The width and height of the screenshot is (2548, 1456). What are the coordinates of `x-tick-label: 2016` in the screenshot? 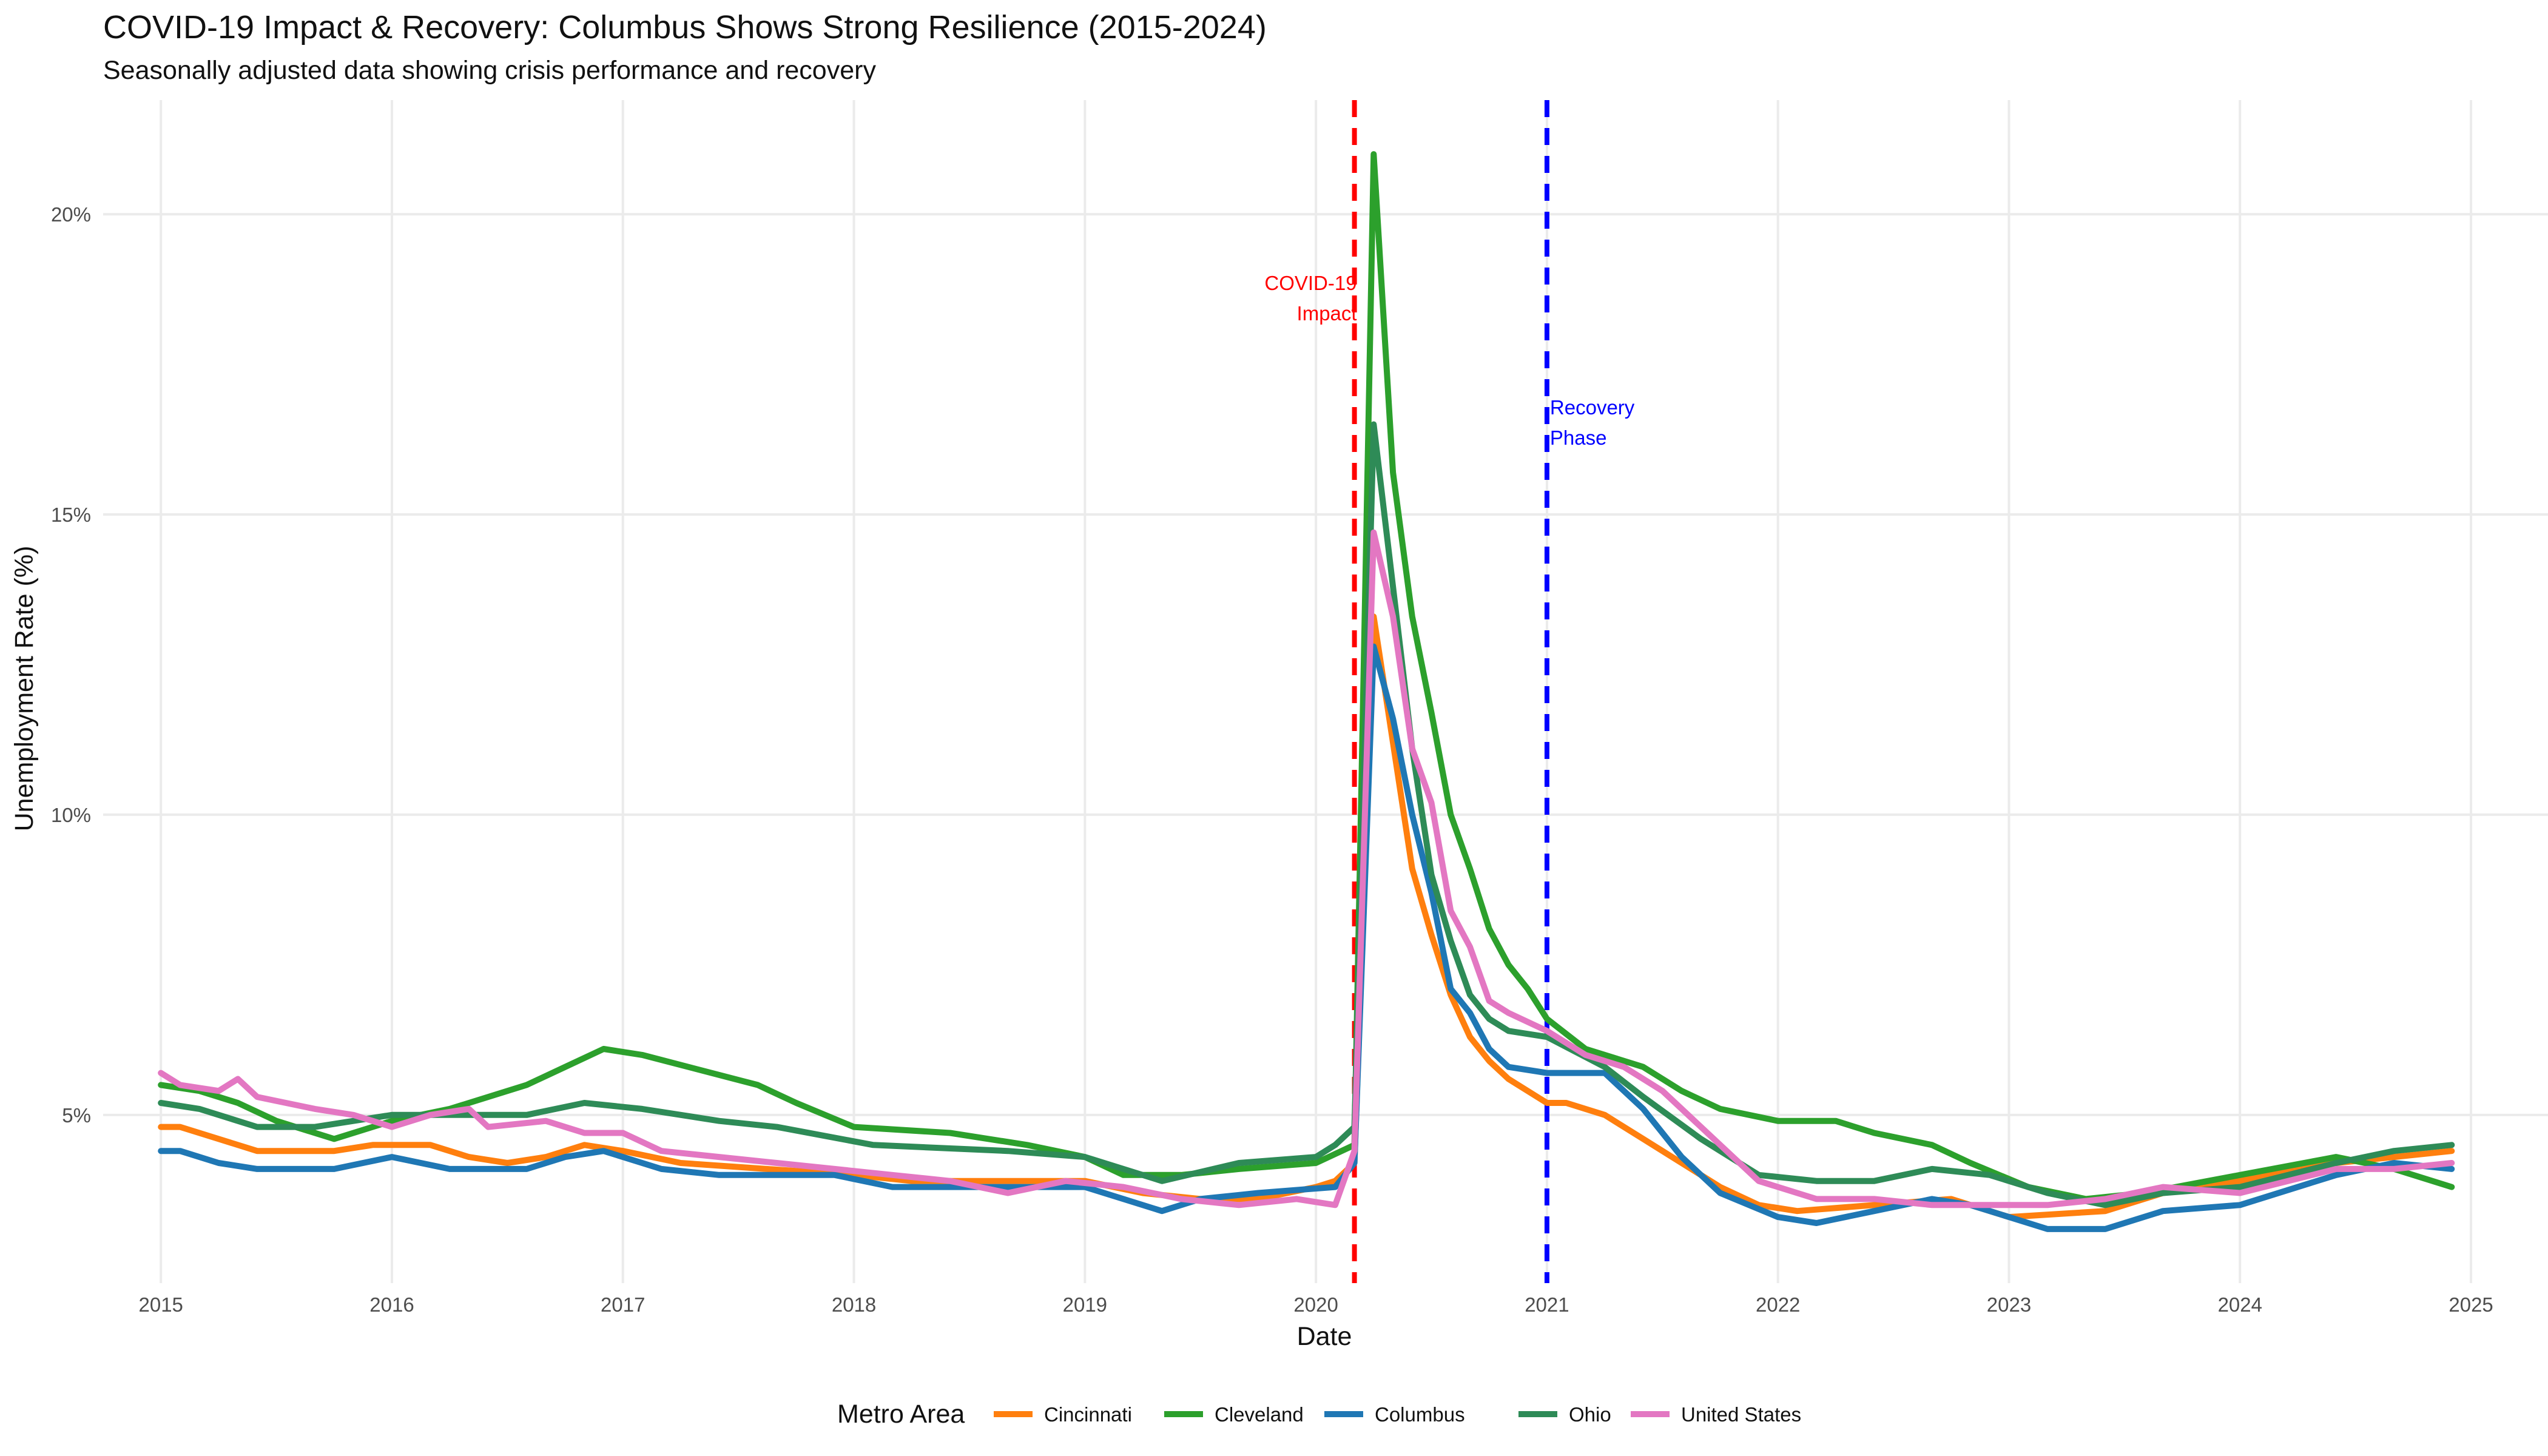 It's located at (391, 1304).